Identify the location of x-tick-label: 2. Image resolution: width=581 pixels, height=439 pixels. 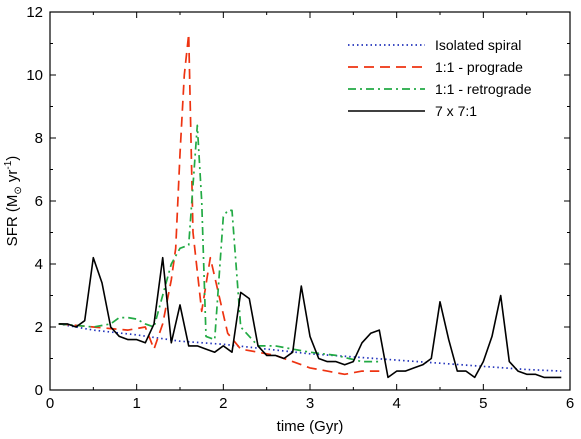
(223, 403).